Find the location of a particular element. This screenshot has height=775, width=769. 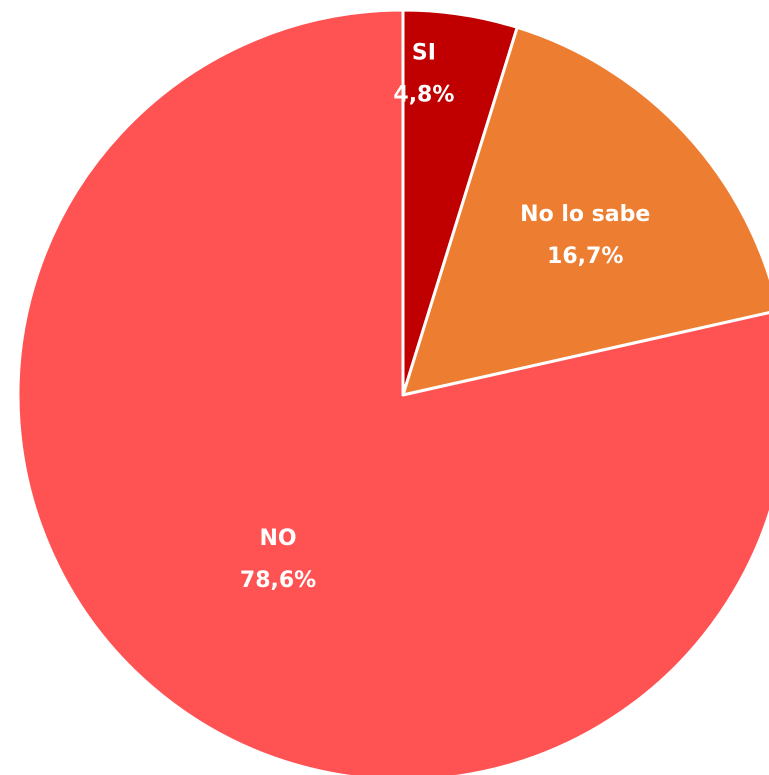

pie-label-no-lo-sabe: No lo sabe 16,7% is located at coordinates (585, 235).